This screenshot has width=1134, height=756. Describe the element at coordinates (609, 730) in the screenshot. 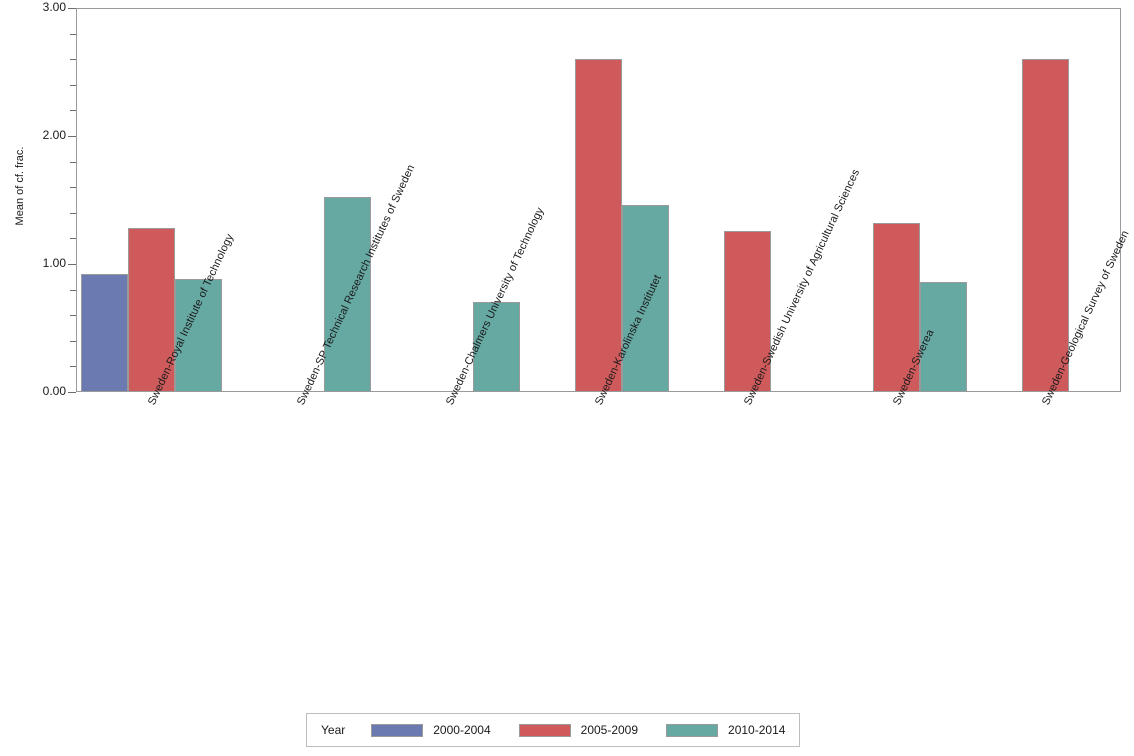

I see `legend-label-1: 2005-2009` at that location.